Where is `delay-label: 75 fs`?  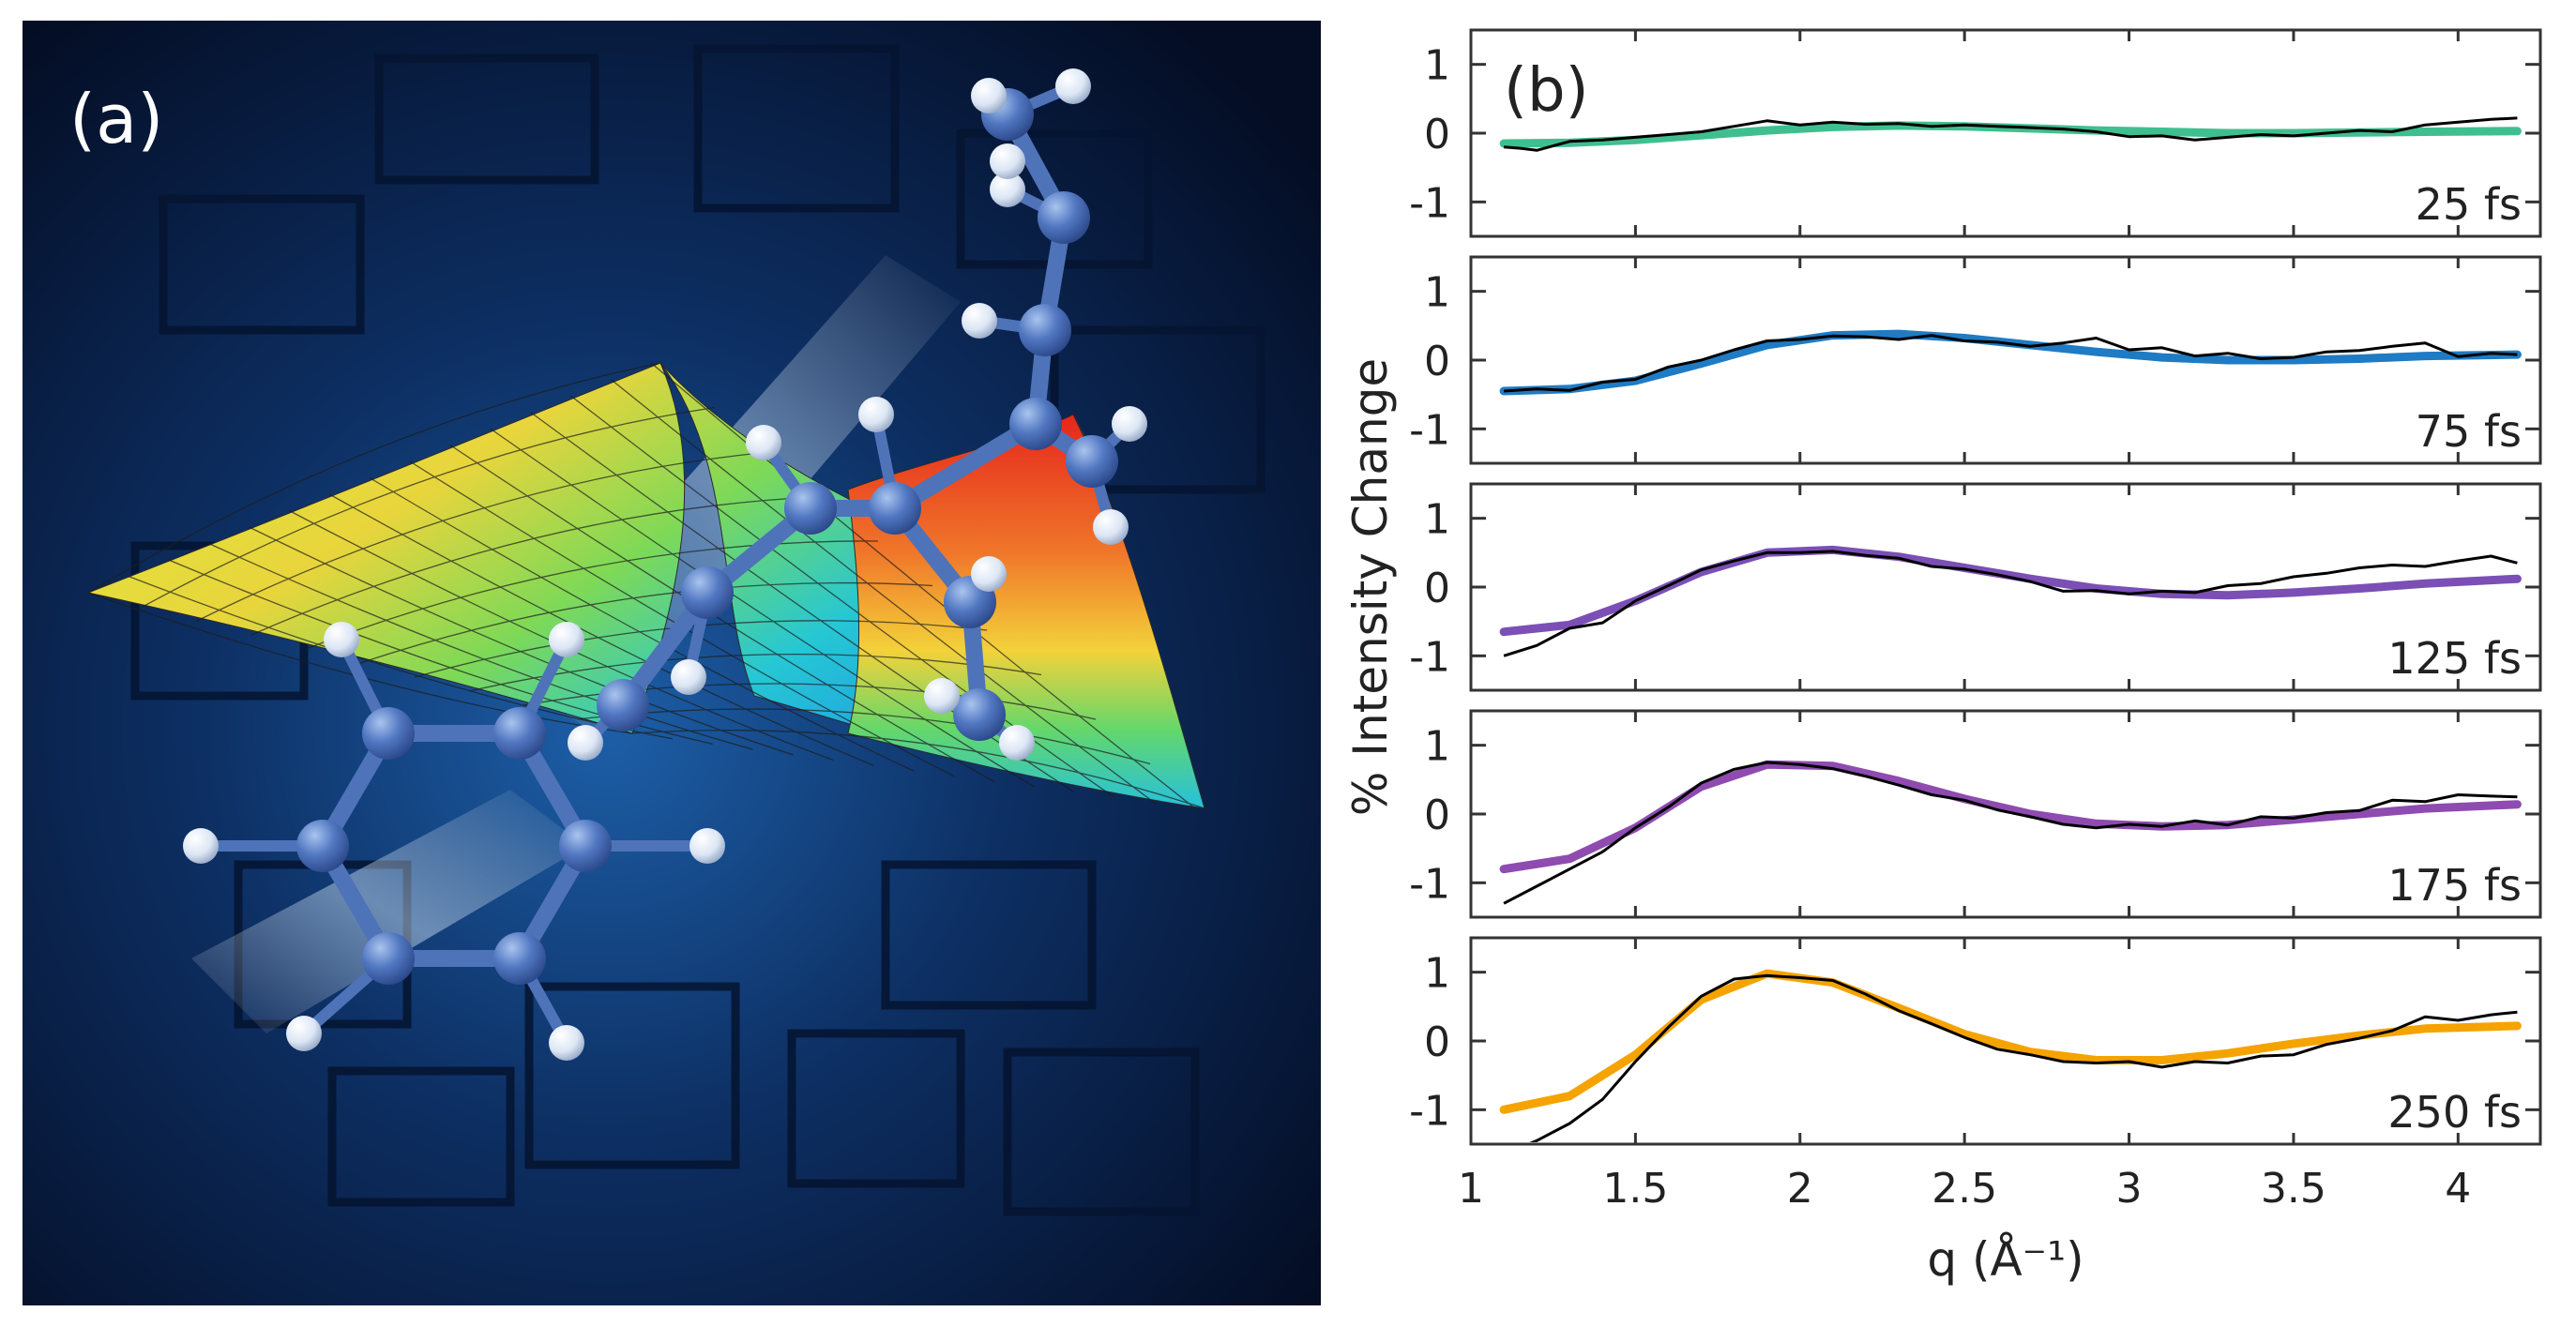 delay-label: 75 fs is located at coordinates (2469, 431).